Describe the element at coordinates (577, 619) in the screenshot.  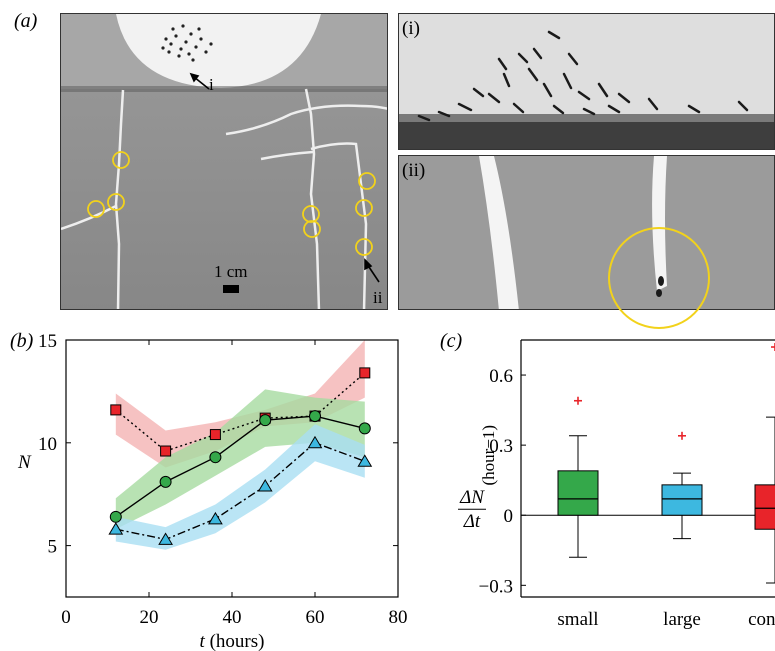
I see `category-label: small` at that location.